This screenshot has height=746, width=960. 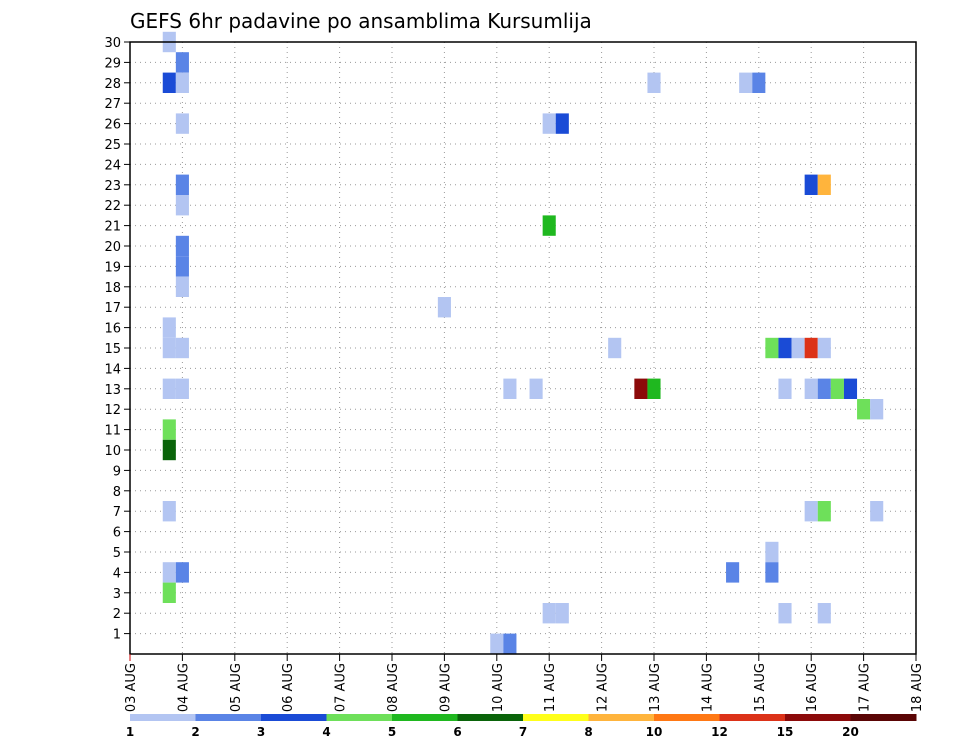 I want to click on y-tick-label: 23, so click(x=112, y=186).